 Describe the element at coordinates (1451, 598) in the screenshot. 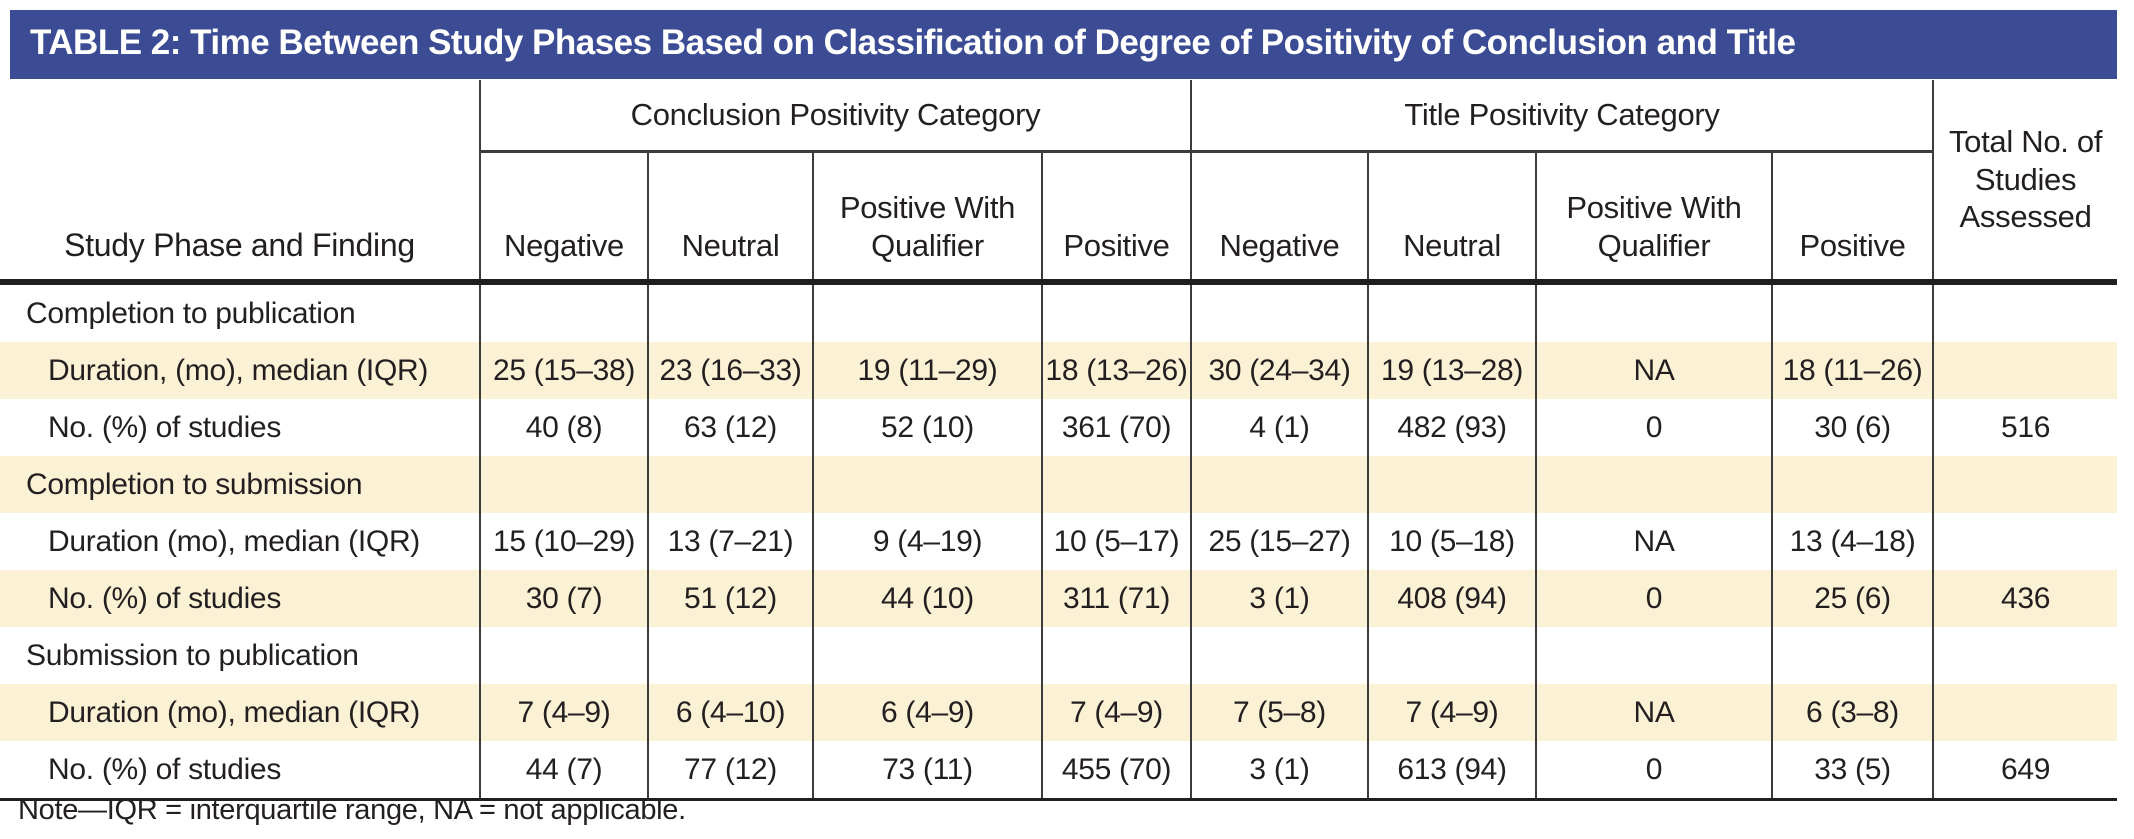

I see `table-cell: 408 (94)` at that location.